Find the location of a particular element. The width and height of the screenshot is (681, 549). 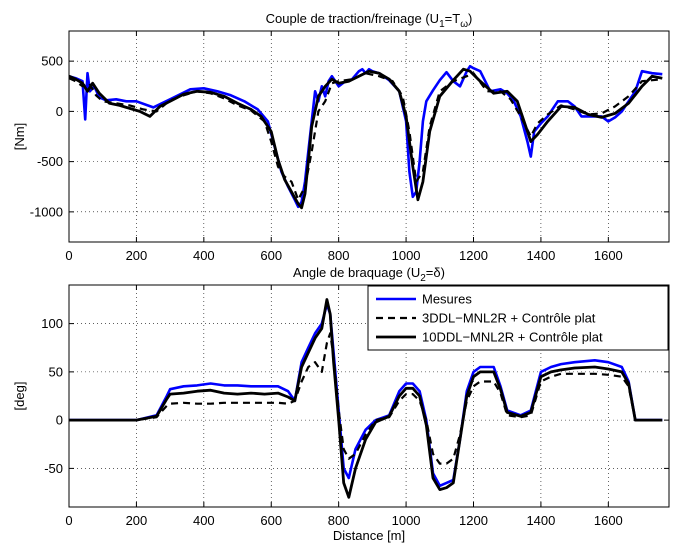

chart-title: Couple de traction/freinage (U1=Tω) is located at coordinates (369, 20).